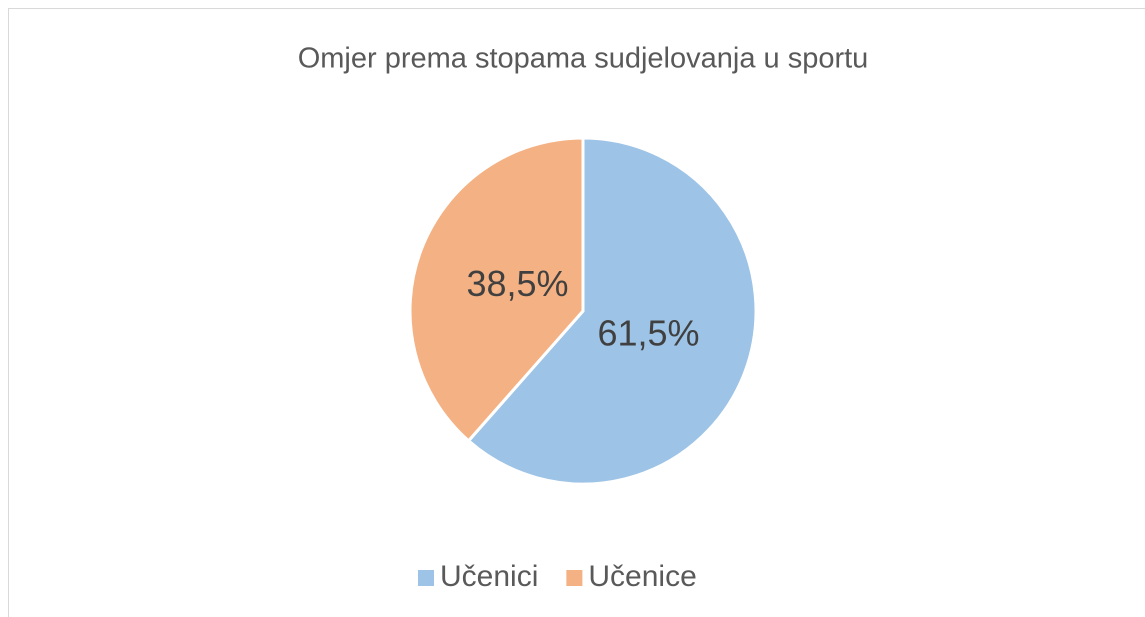 Image resolution: width=1145 pixels, height=617 pixels. What do you see at coordinates (642, 576) in the screenshot?
I see `legend-label: Učenice` at bounding box center [642, 576].